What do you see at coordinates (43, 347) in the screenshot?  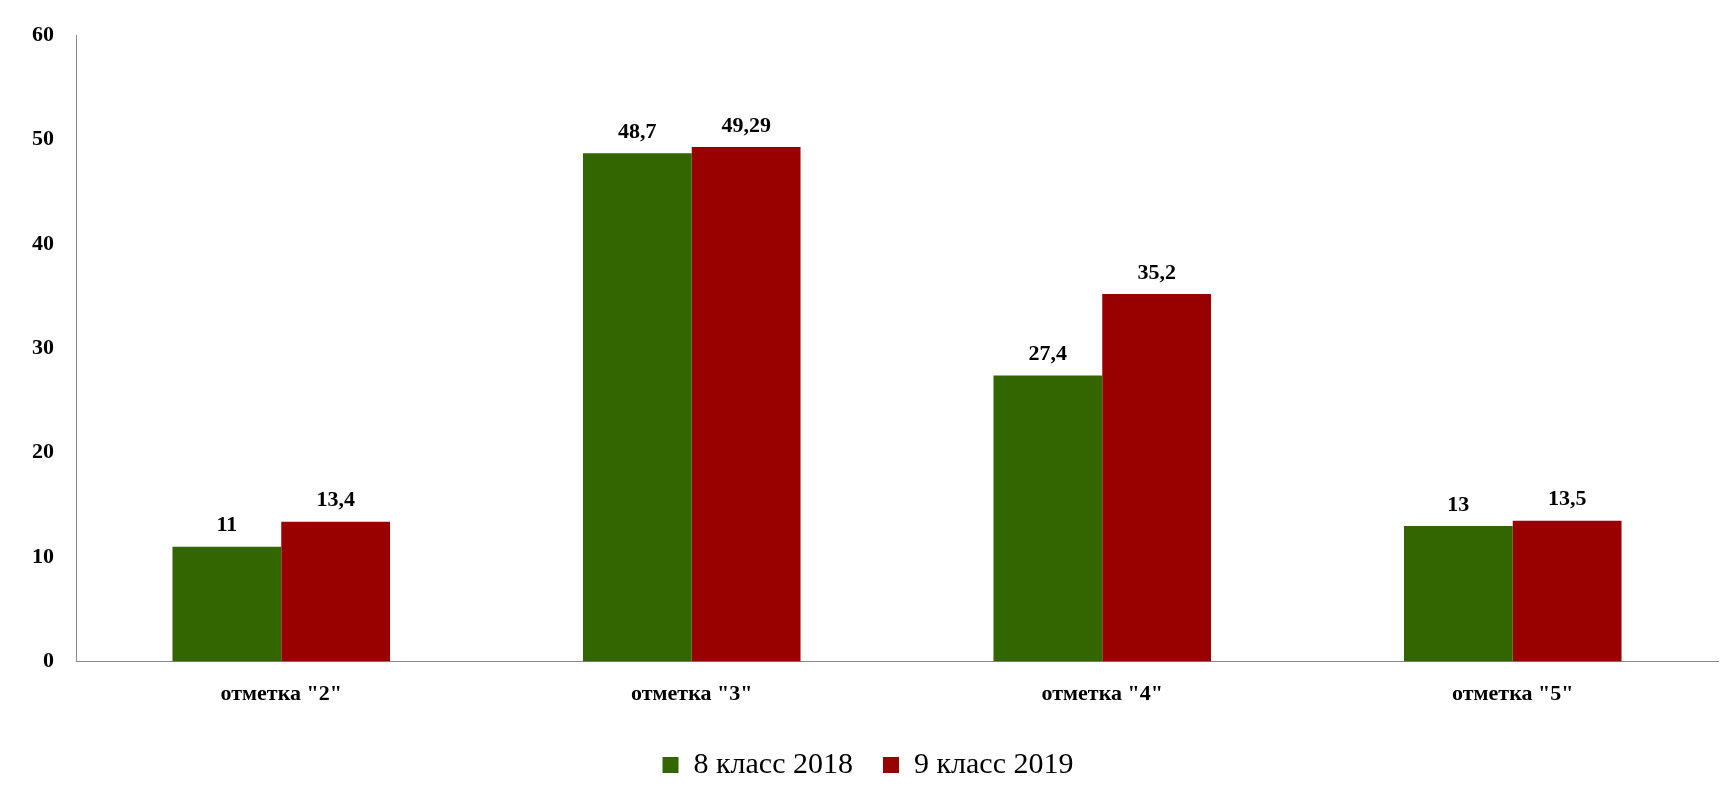 I see `y-tick-label: 30` at bounding box center [43, 347].